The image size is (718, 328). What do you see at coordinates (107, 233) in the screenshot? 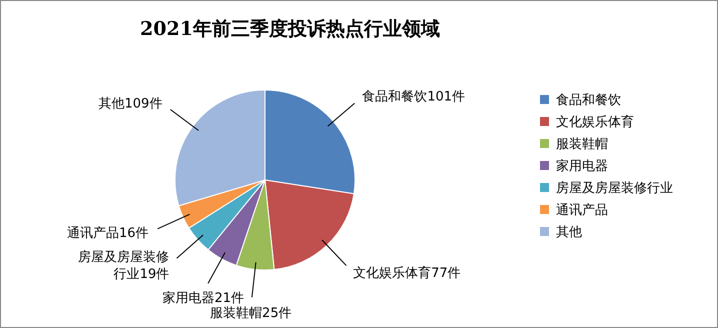
I see `data-label: 通讯产品16件` at bounding box center [107, 233].